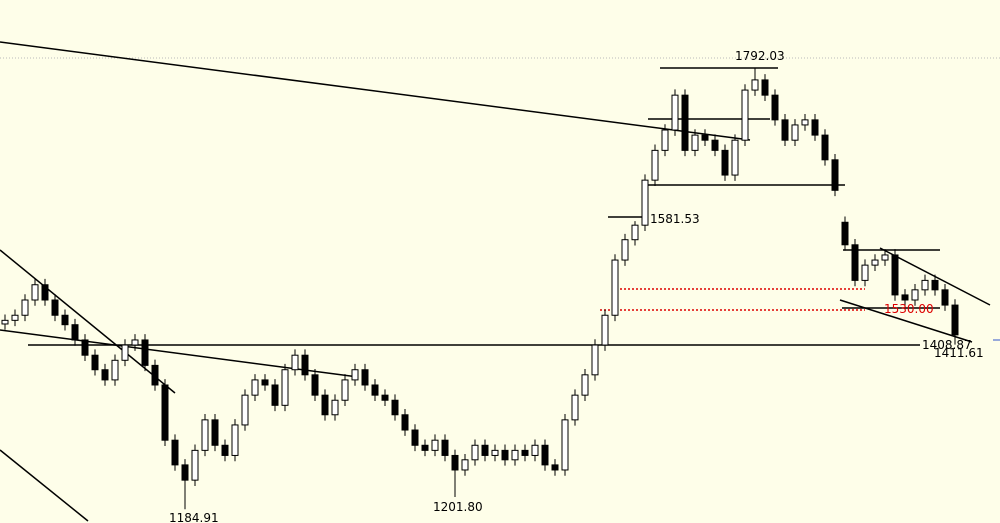  I want to click on annotation: 1408.87, so click(947, 345).